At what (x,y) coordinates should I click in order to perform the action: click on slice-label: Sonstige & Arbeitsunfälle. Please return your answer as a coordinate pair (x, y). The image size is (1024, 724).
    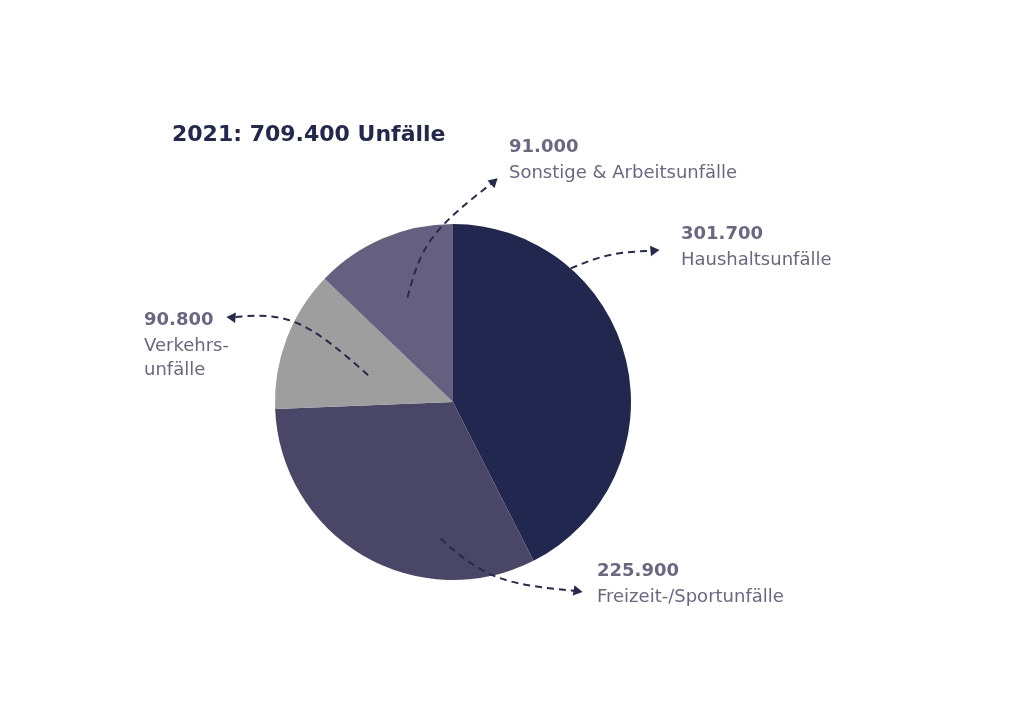
    Looking at the image, I should click on (623, 171).